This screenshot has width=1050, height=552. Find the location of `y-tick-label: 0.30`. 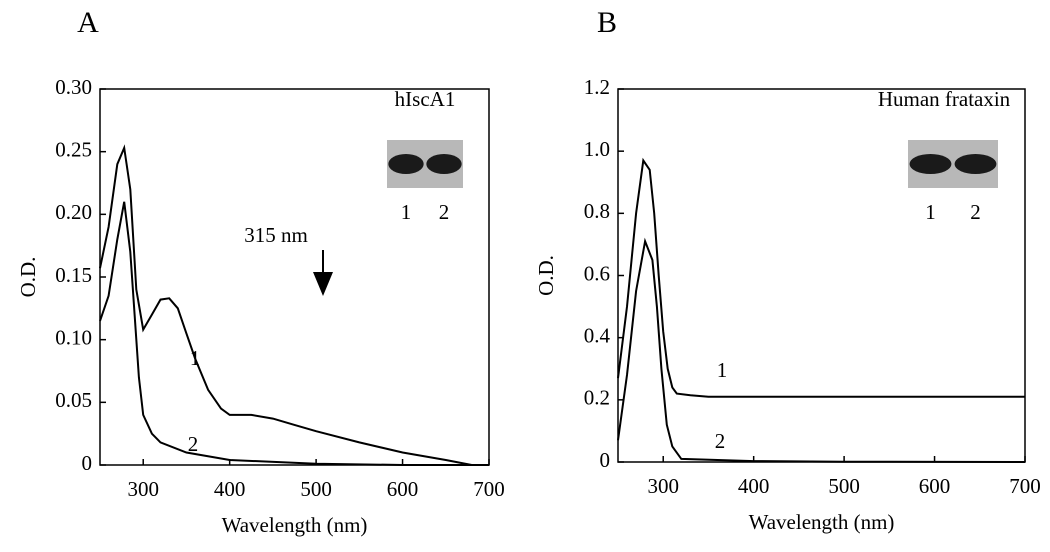

y-tick-label: 0.30 is located at coordinates (73, 87).